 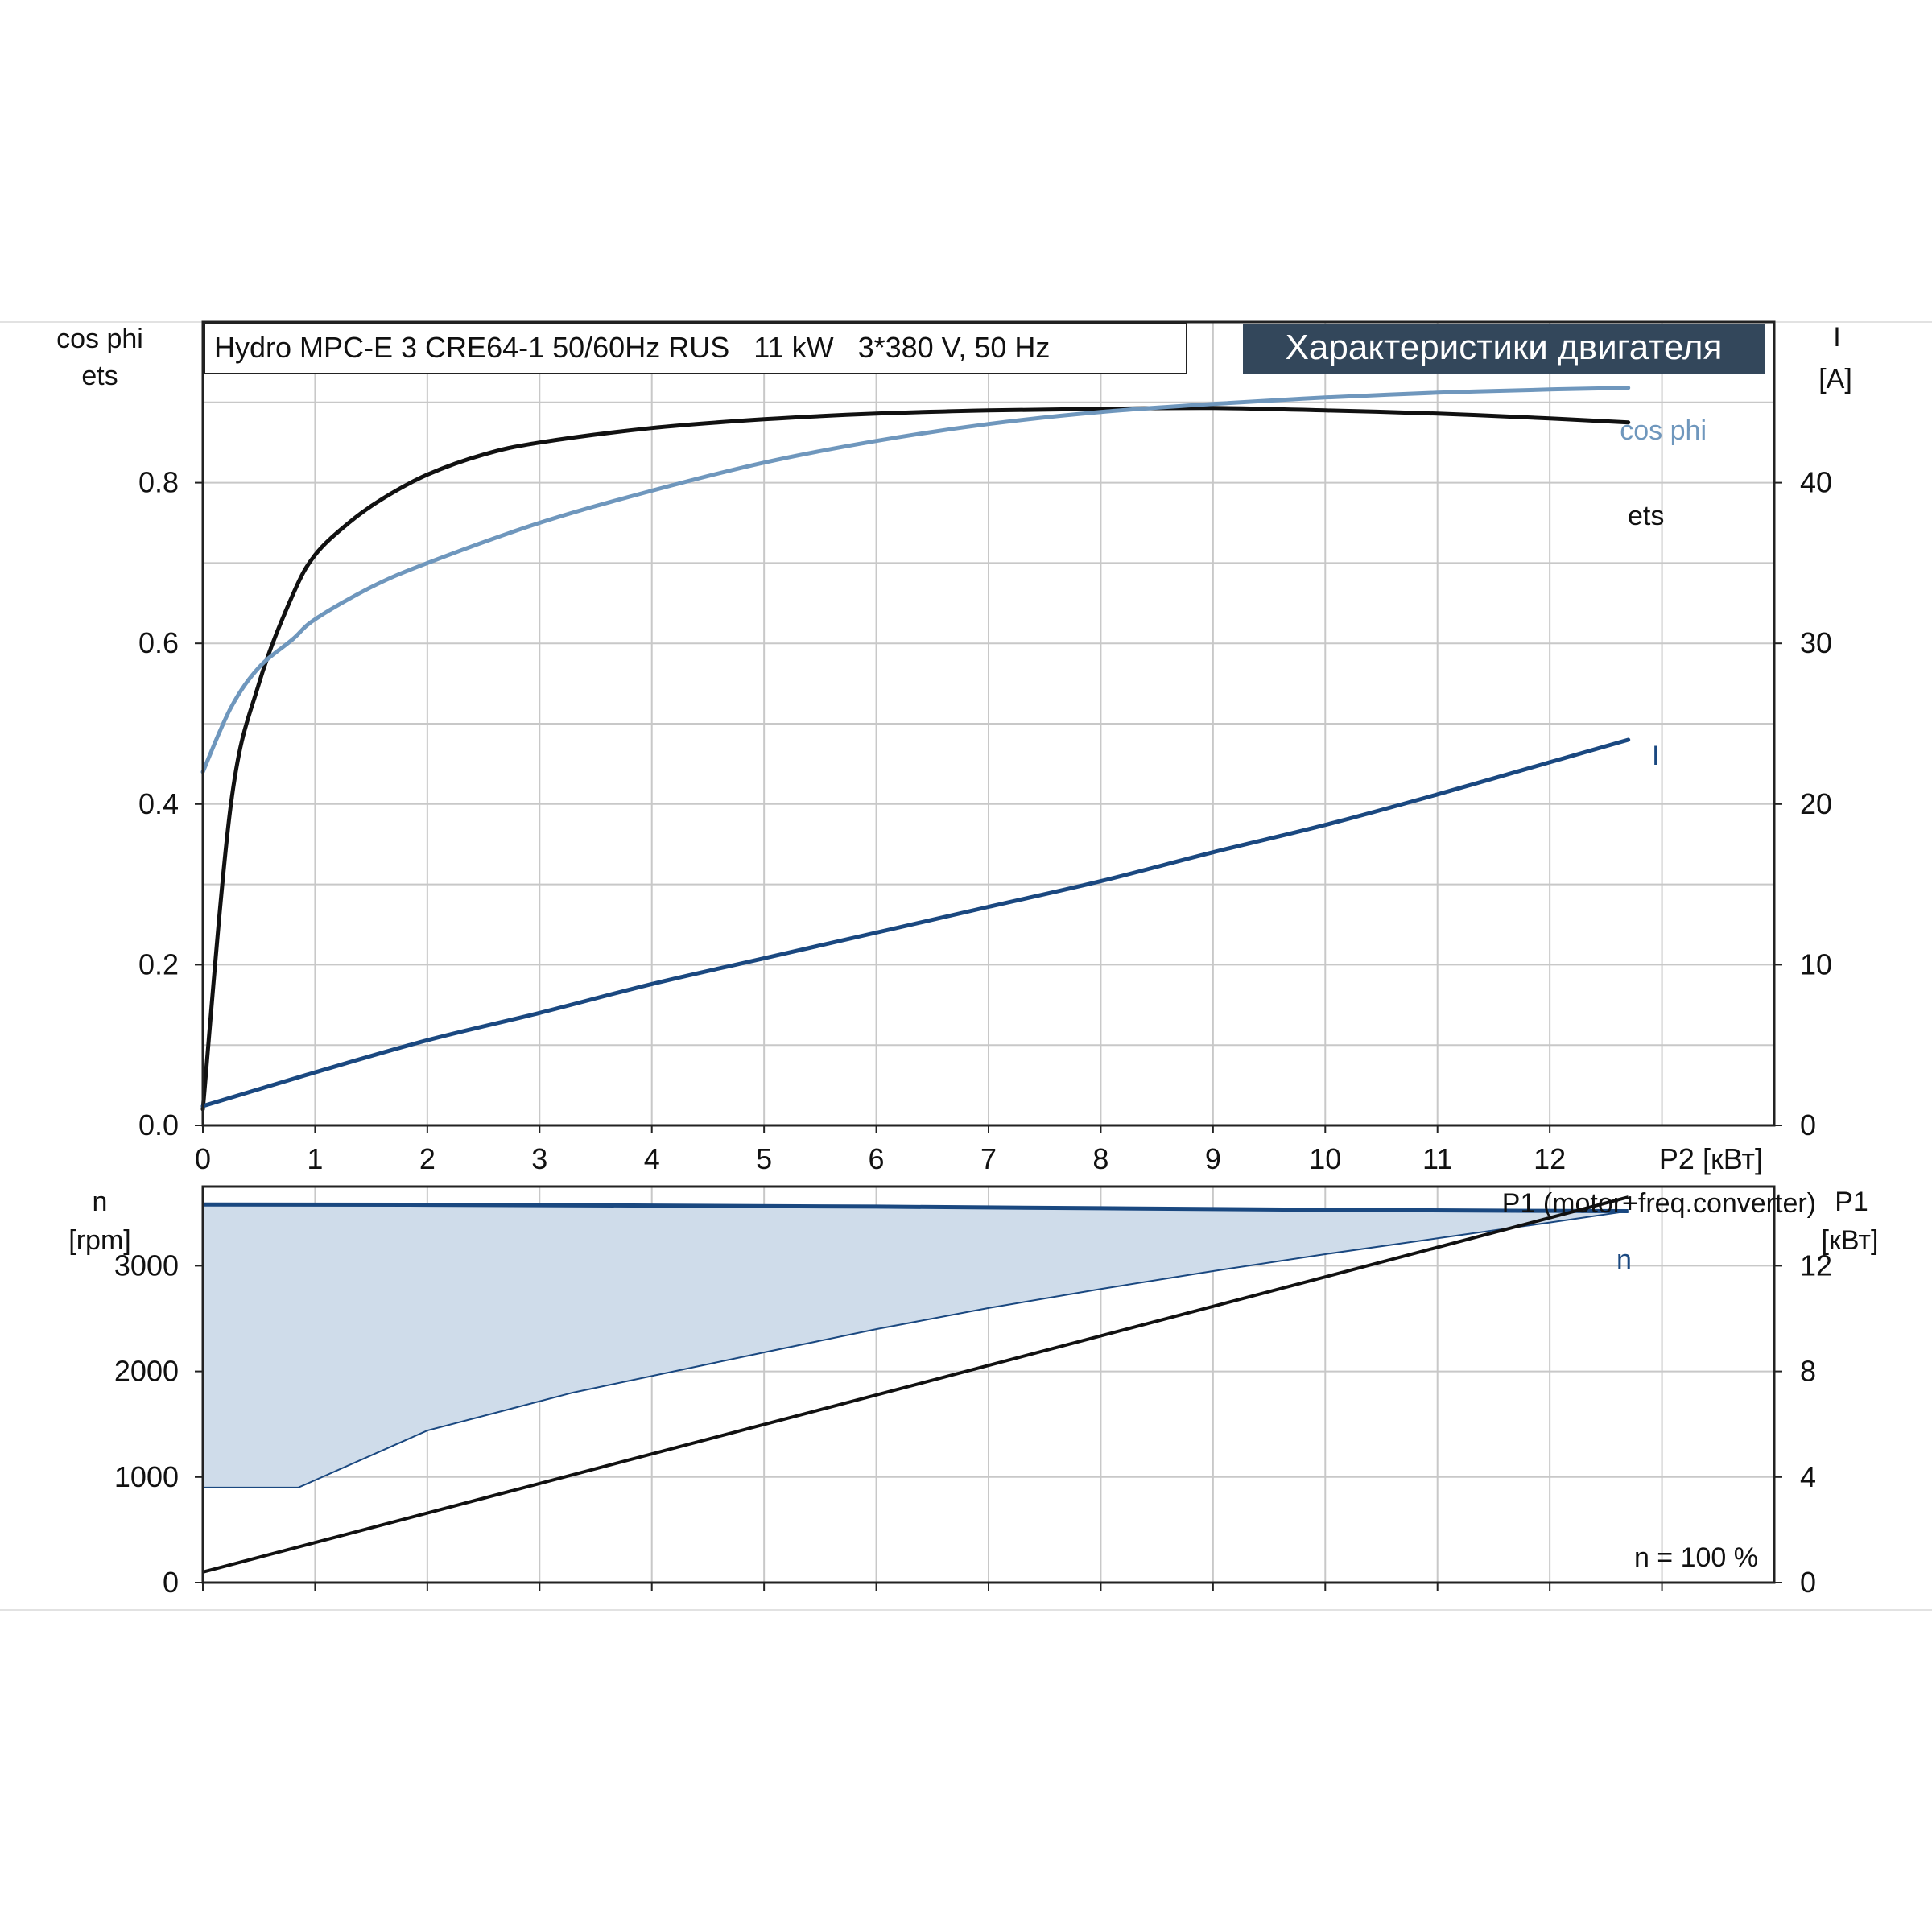 I want to click on series-line-n, so click(x=915, y=1207).